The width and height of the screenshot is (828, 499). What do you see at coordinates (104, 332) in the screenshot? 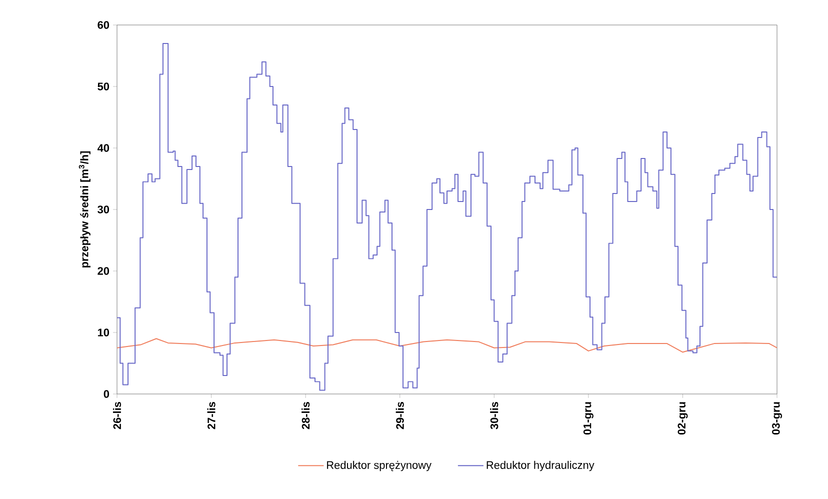
I see `y-tick-label: 10` at bounding box center [104, 332].